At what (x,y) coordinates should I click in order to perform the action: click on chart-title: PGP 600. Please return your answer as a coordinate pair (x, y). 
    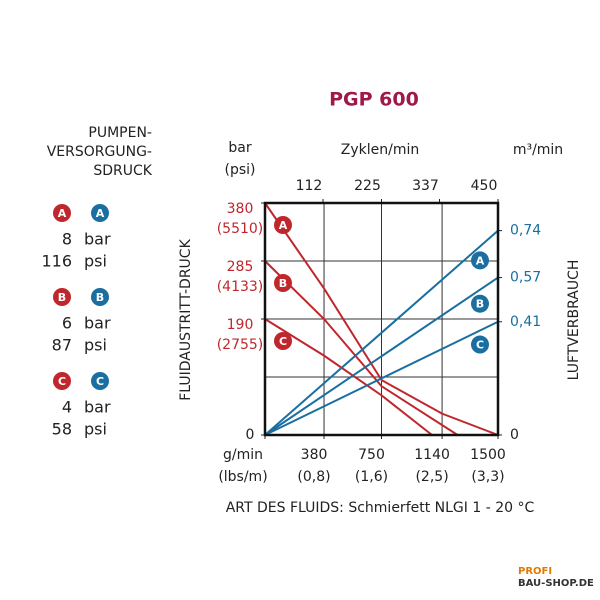
    Looking at the image, I should click on (374, 100).